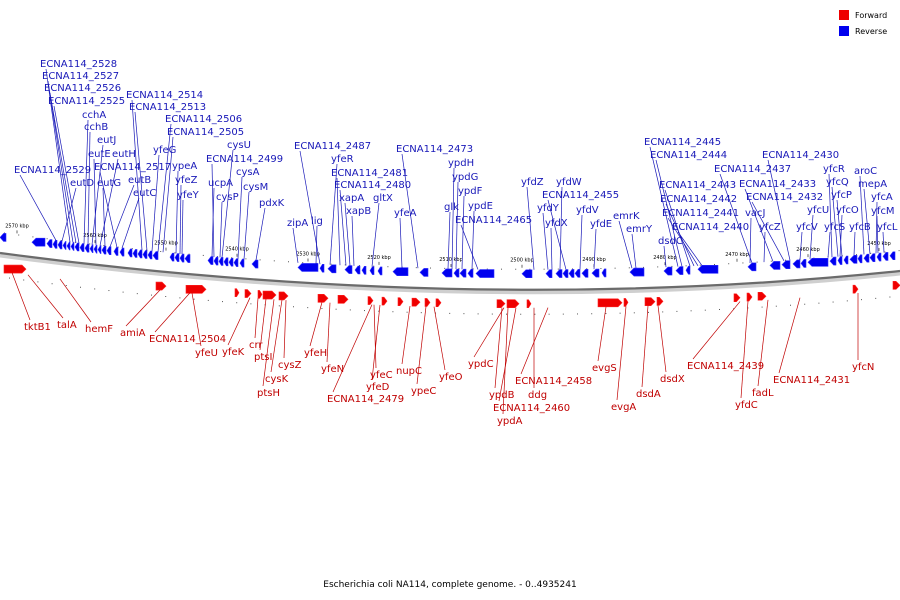  Describe the element at coordinates (537, 395) in the screenshot. I see `forward-gene-label-ddg: ddg` at that location.